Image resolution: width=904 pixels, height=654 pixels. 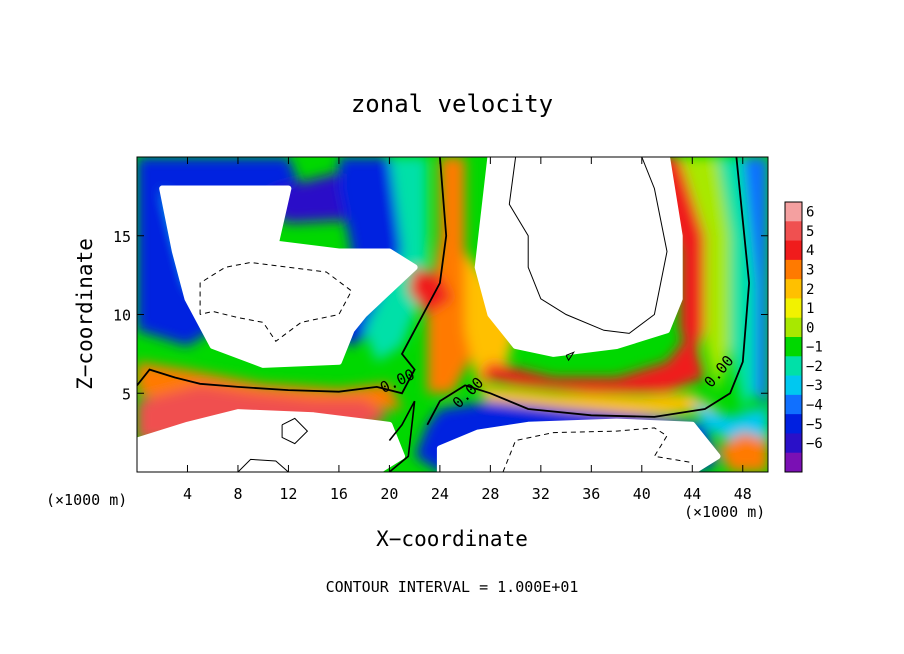 What do you see at coordinates (814, 386) in the screenshot?
I see `colorbar-label-9: −3` at bounding box center [814, 386].